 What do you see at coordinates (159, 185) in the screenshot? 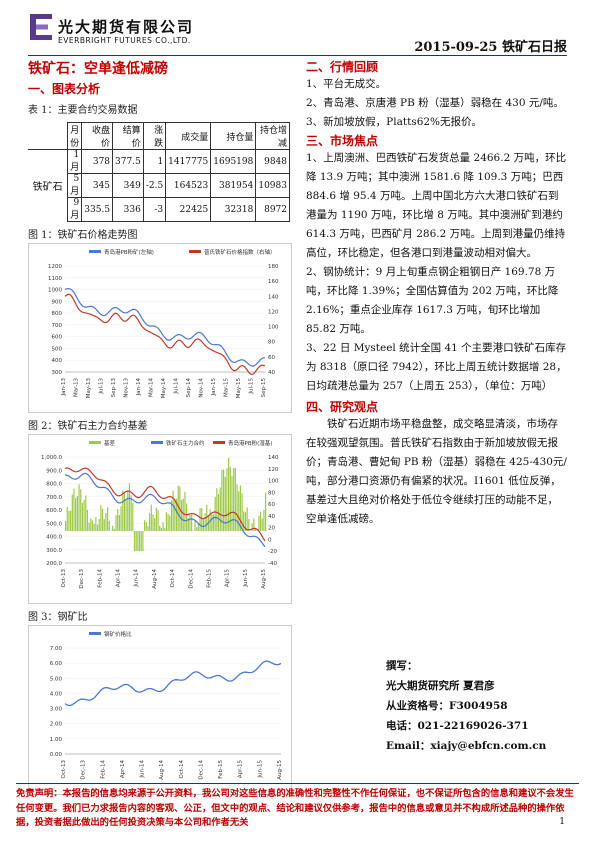
I see `table-row: 5月 345 349 -2.5 164523 381954 10983` at bounding box center [159, 185].